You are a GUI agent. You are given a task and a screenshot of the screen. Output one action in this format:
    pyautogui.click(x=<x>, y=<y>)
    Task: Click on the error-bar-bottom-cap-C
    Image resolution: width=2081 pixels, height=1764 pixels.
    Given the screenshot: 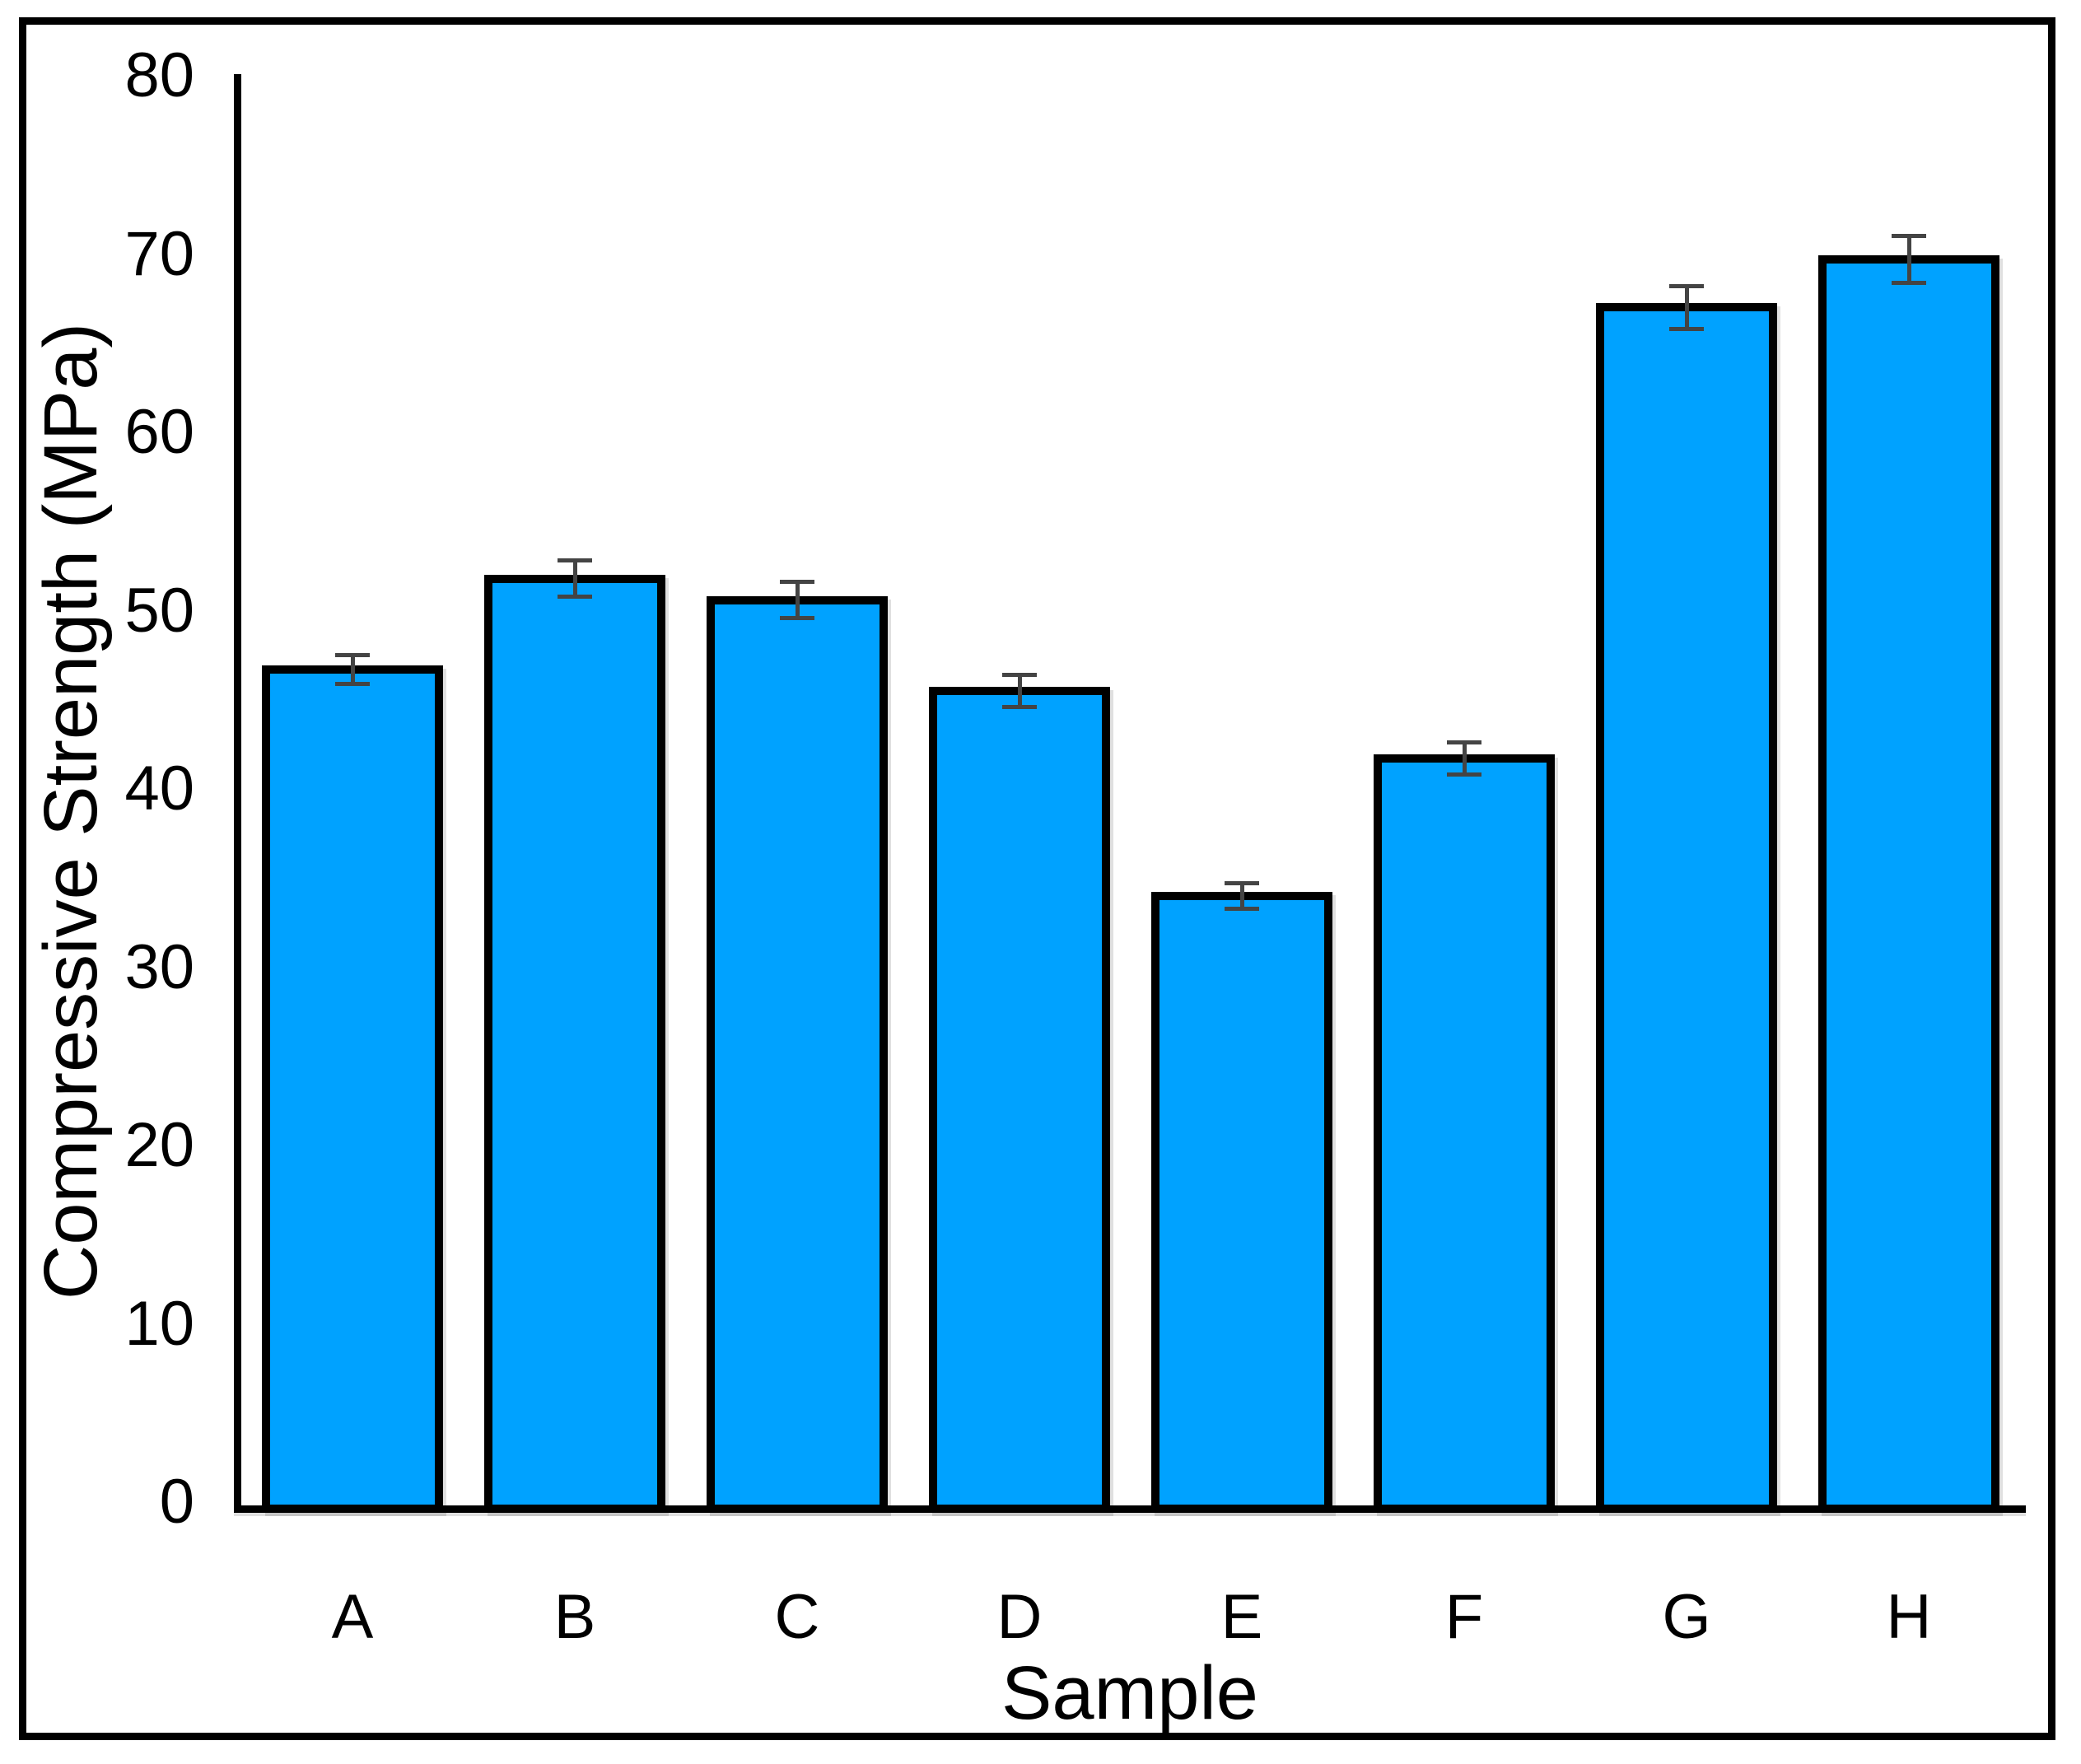 What is the action you would take?
    pyautogui.click(x=797, y=617)
    